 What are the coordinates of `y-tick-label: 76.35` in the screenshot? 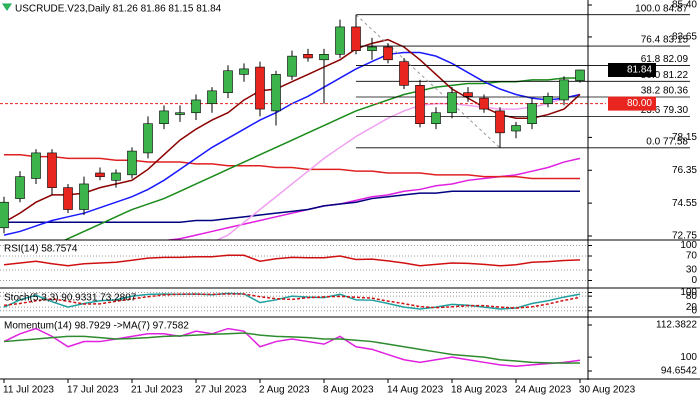 It's located at (684, 170).